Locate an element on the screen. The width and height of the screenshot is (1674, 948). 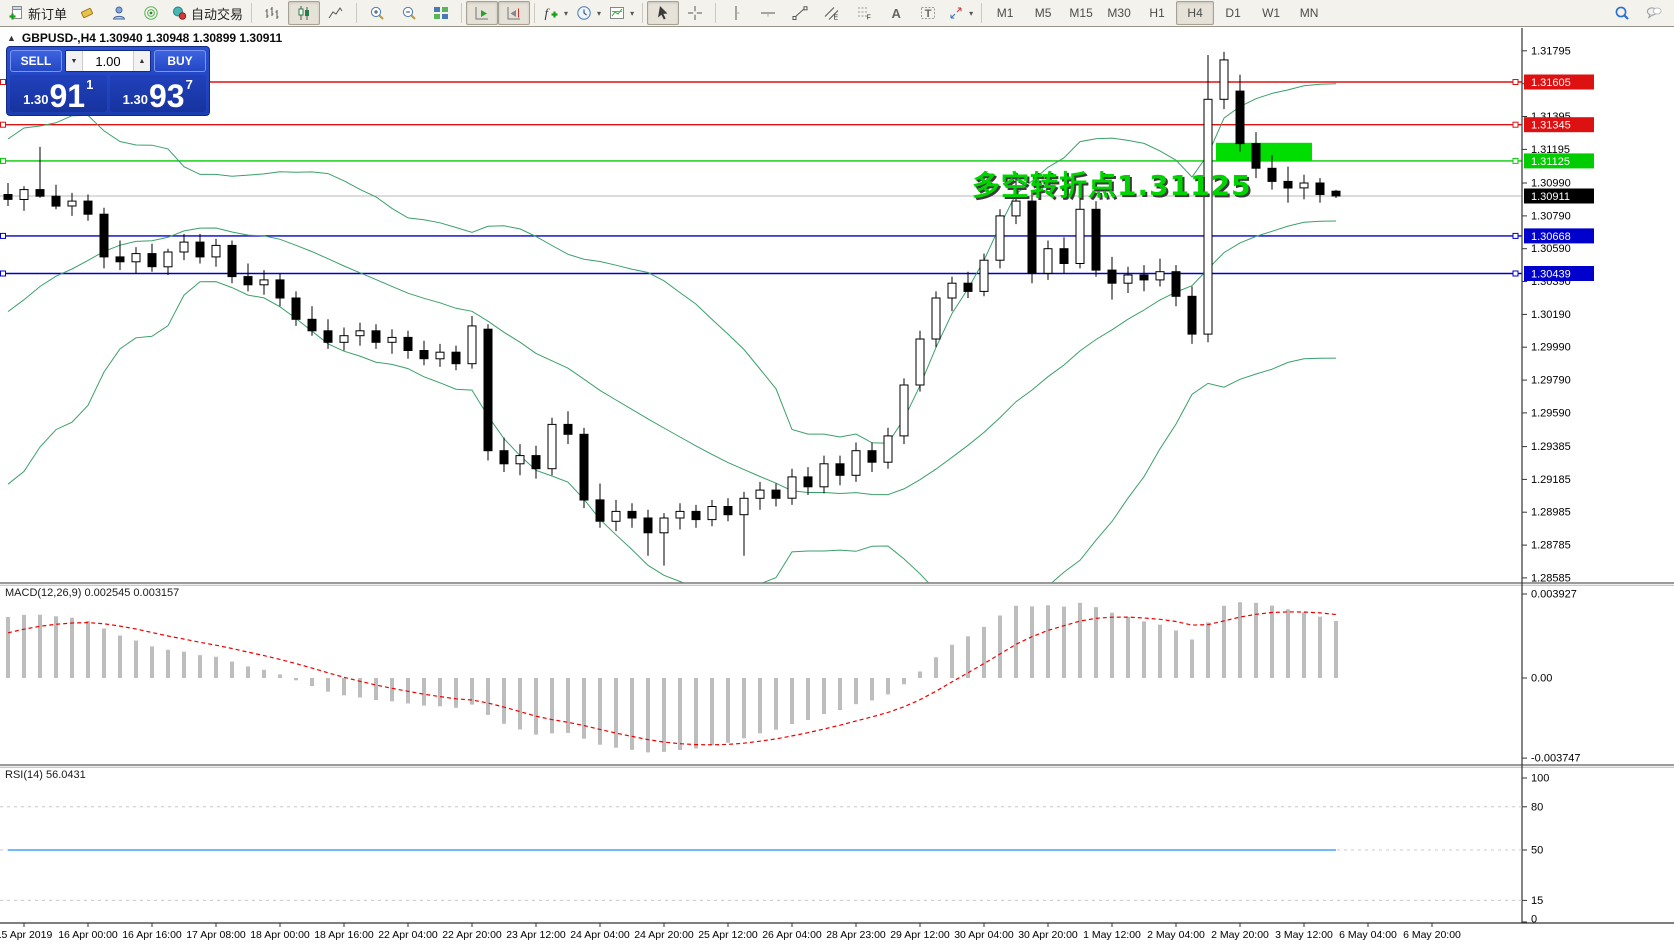
bar-chart-icon is located at coordinates (272, 13).